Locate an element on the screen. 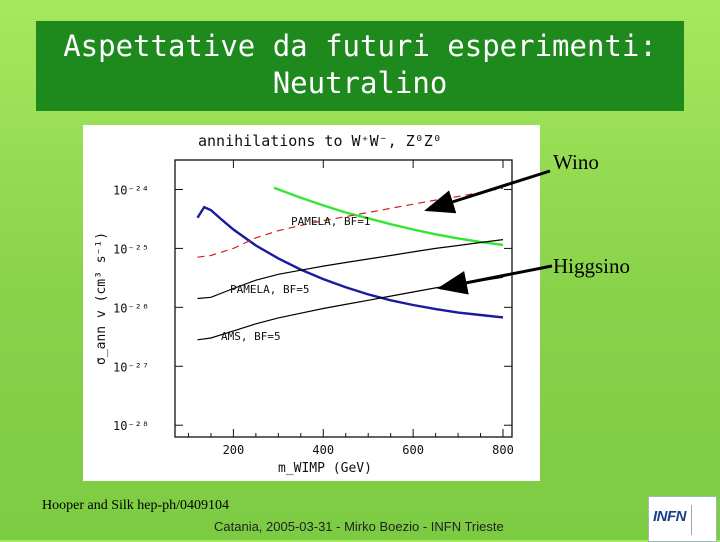 The width and height of the screenshot is (720, 542). x-axis-label: m_WIMP (GeV) is located at coordinates (325, 468).